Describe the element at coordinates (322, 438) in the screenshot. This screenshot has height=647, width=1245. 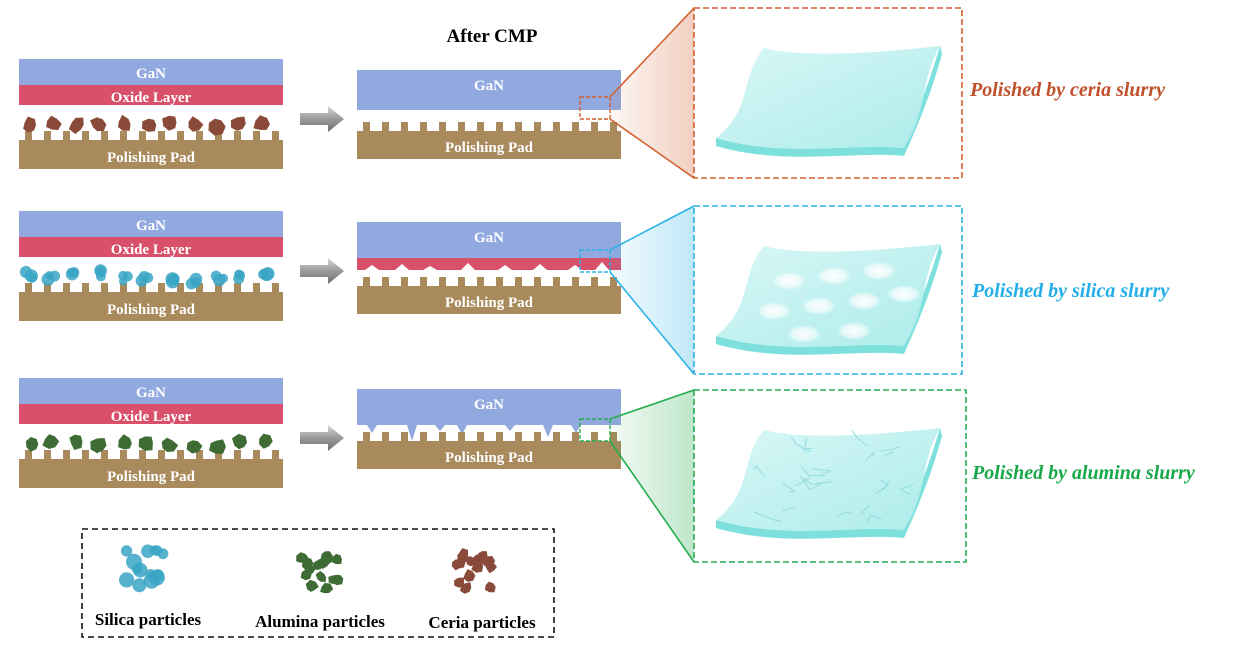
I see `arrow-alumina` at that location.